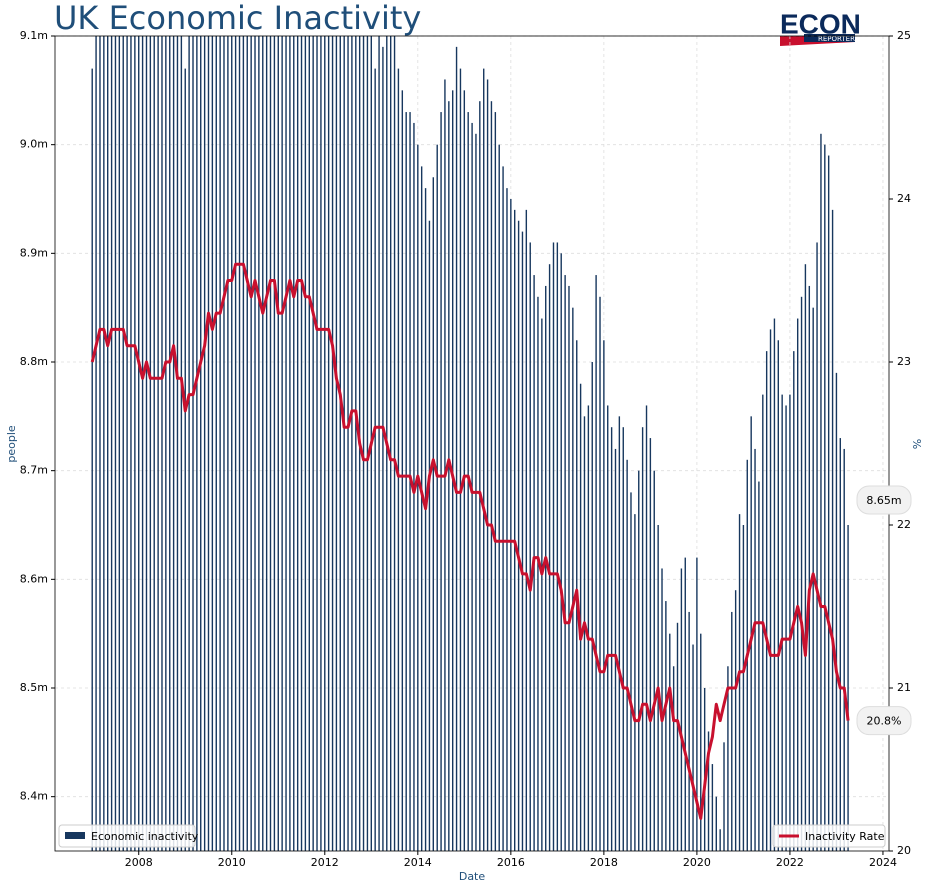 This screenshot has height=889, width=931. Describe the element at coordinates (884, 721) in the screenshot. I see `callout-box` at that location.